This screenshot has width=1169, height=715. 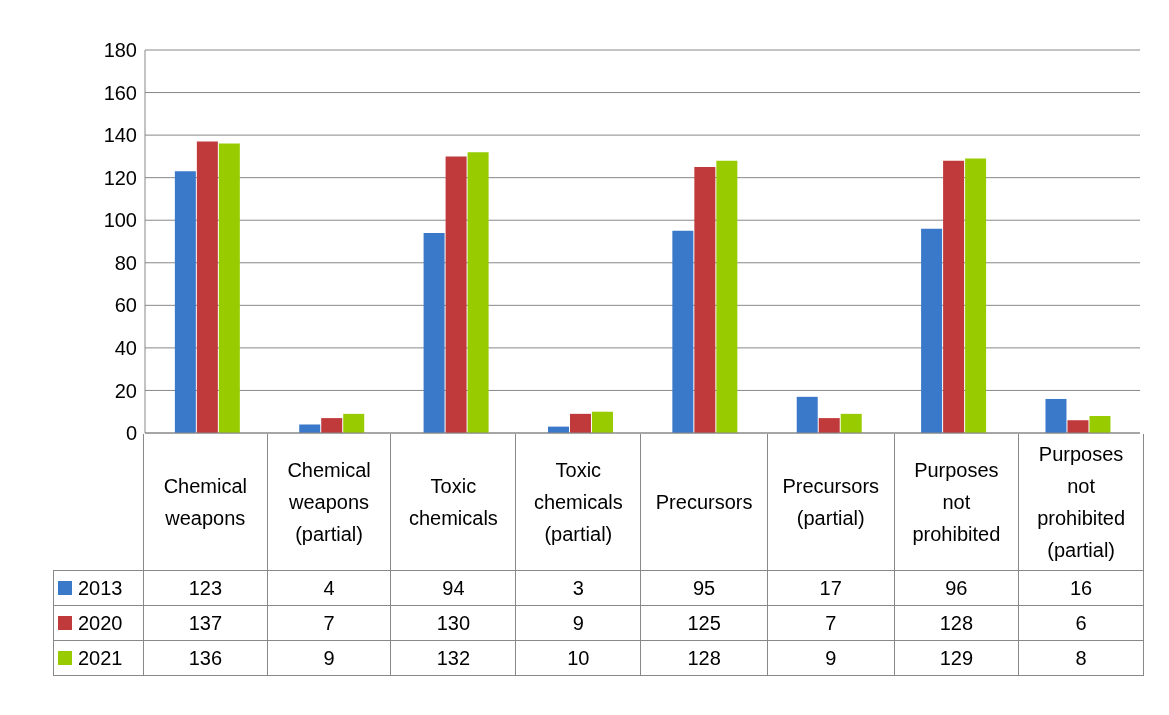 I want to click on data-label: 94, so click(x=453, y=588).